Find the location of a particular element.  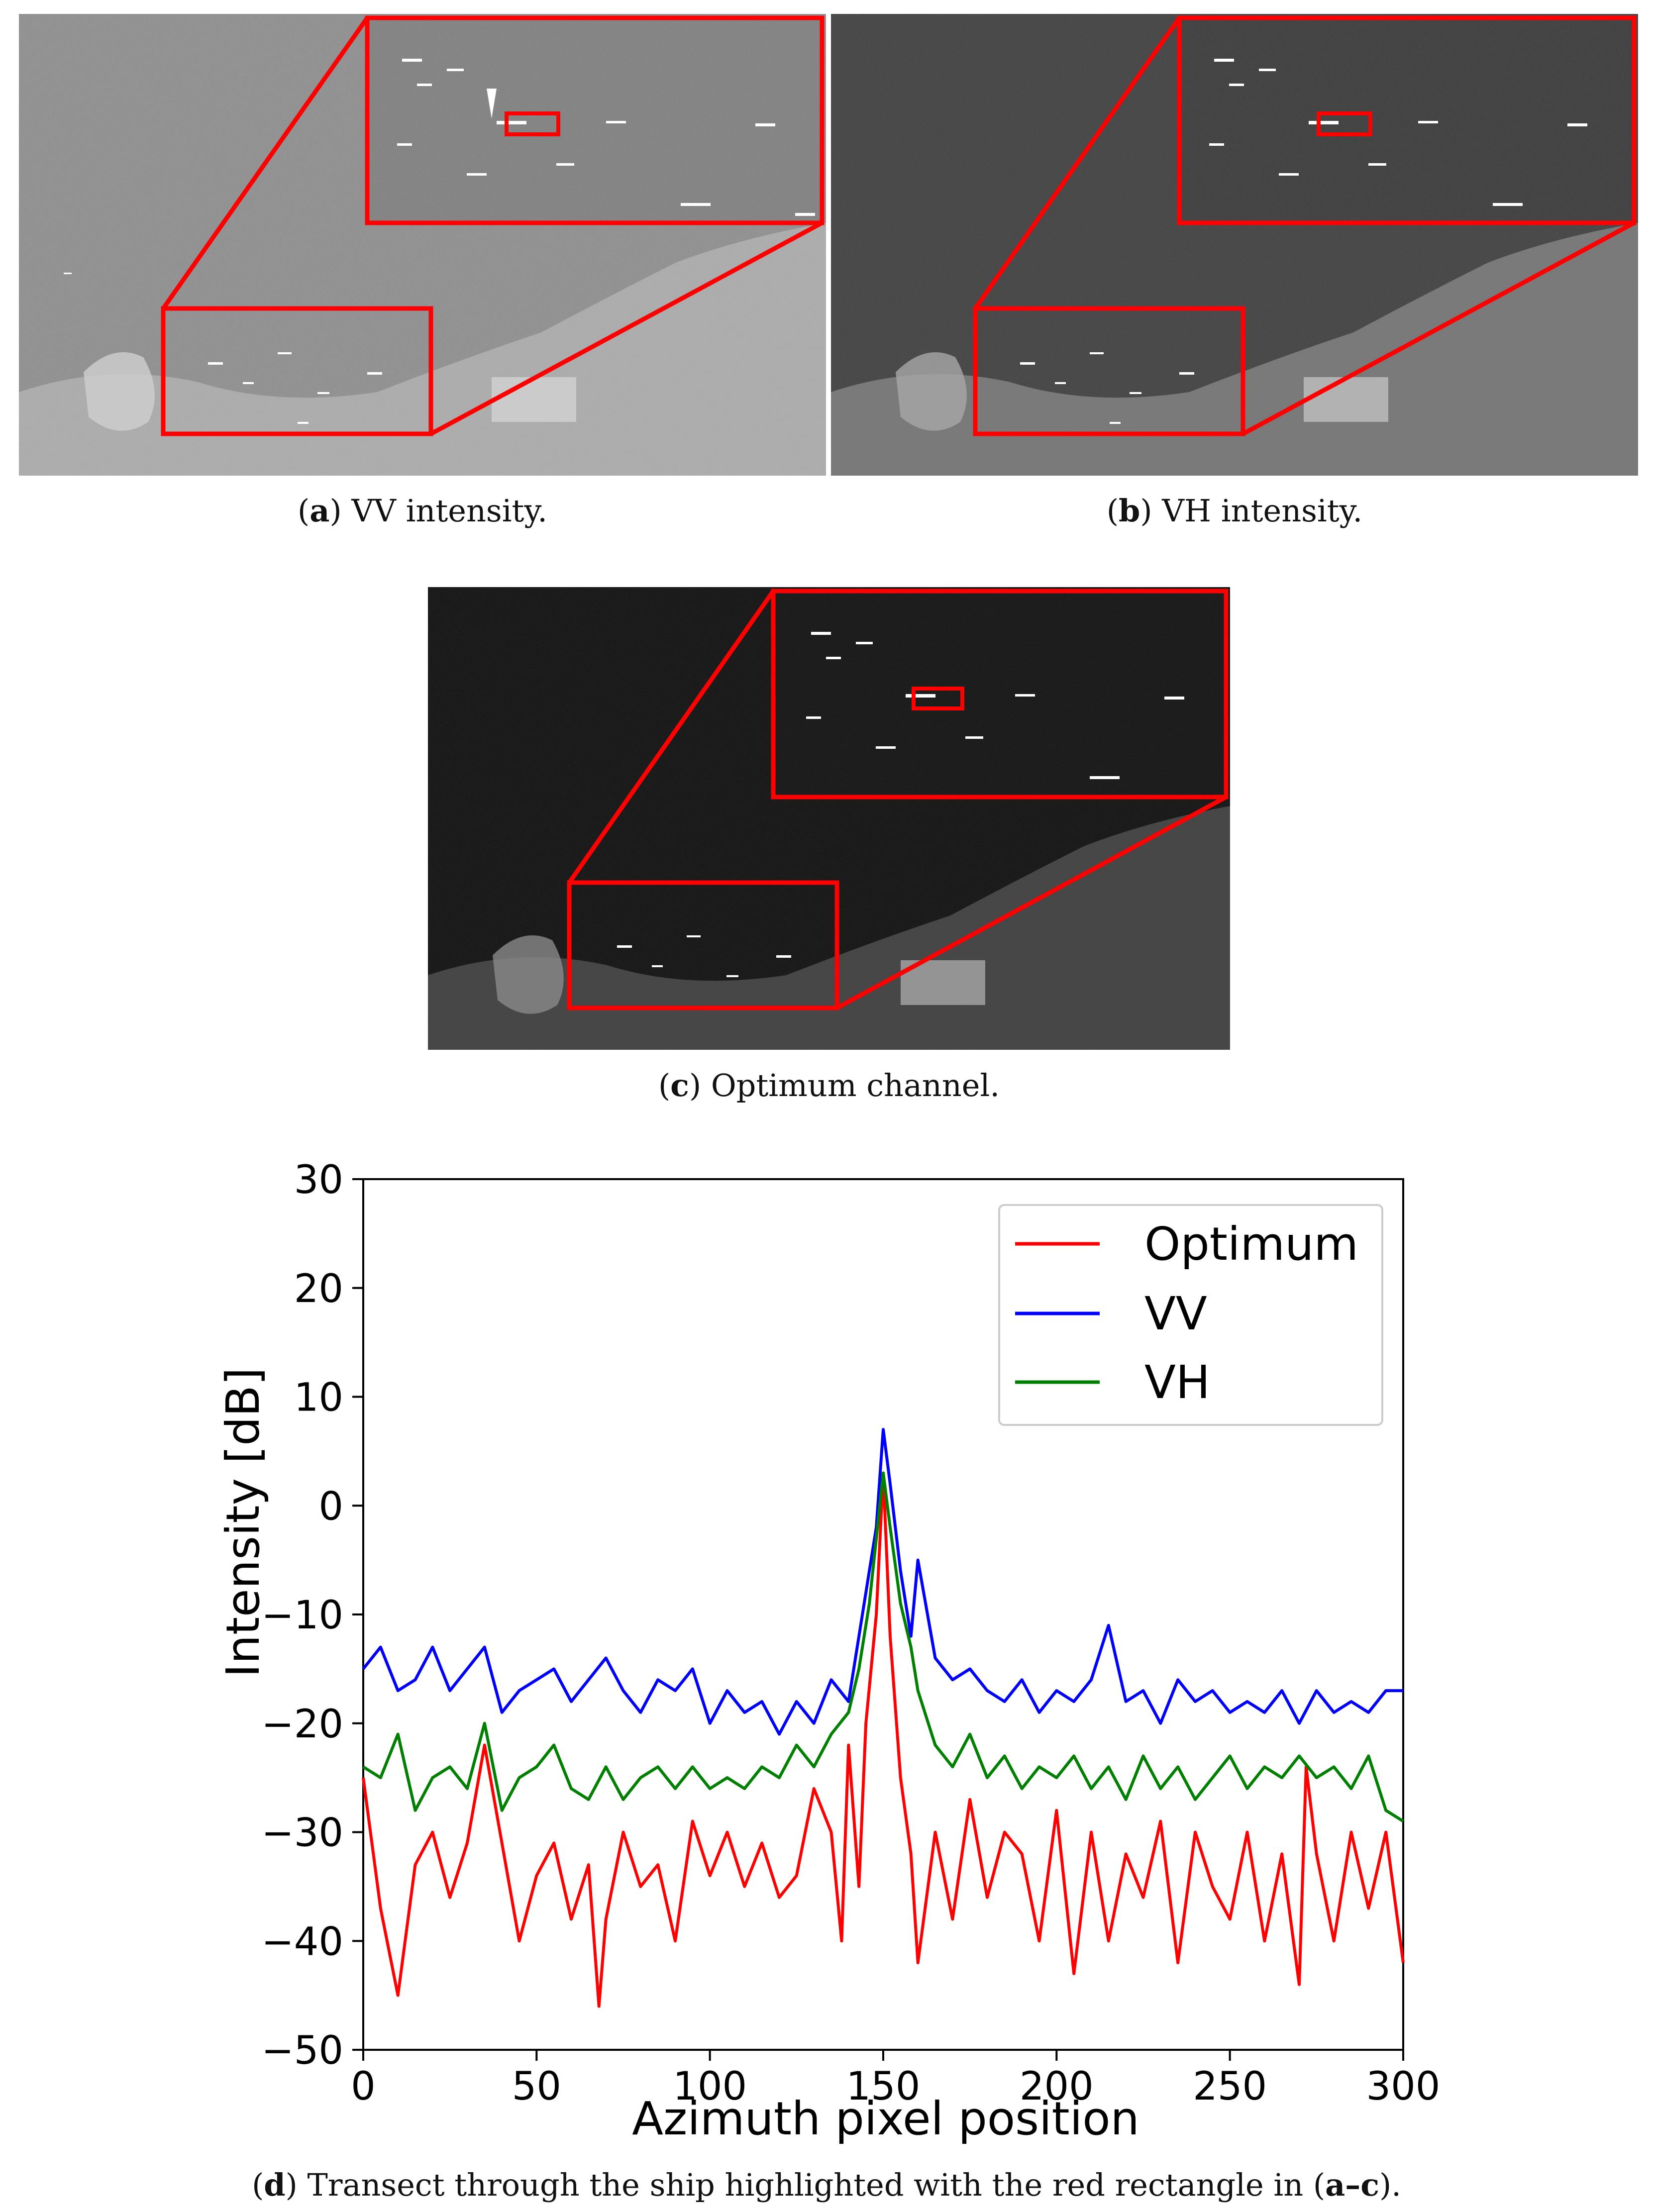

legend: Optimum VV VH is located at coordinates (1190, 1315).